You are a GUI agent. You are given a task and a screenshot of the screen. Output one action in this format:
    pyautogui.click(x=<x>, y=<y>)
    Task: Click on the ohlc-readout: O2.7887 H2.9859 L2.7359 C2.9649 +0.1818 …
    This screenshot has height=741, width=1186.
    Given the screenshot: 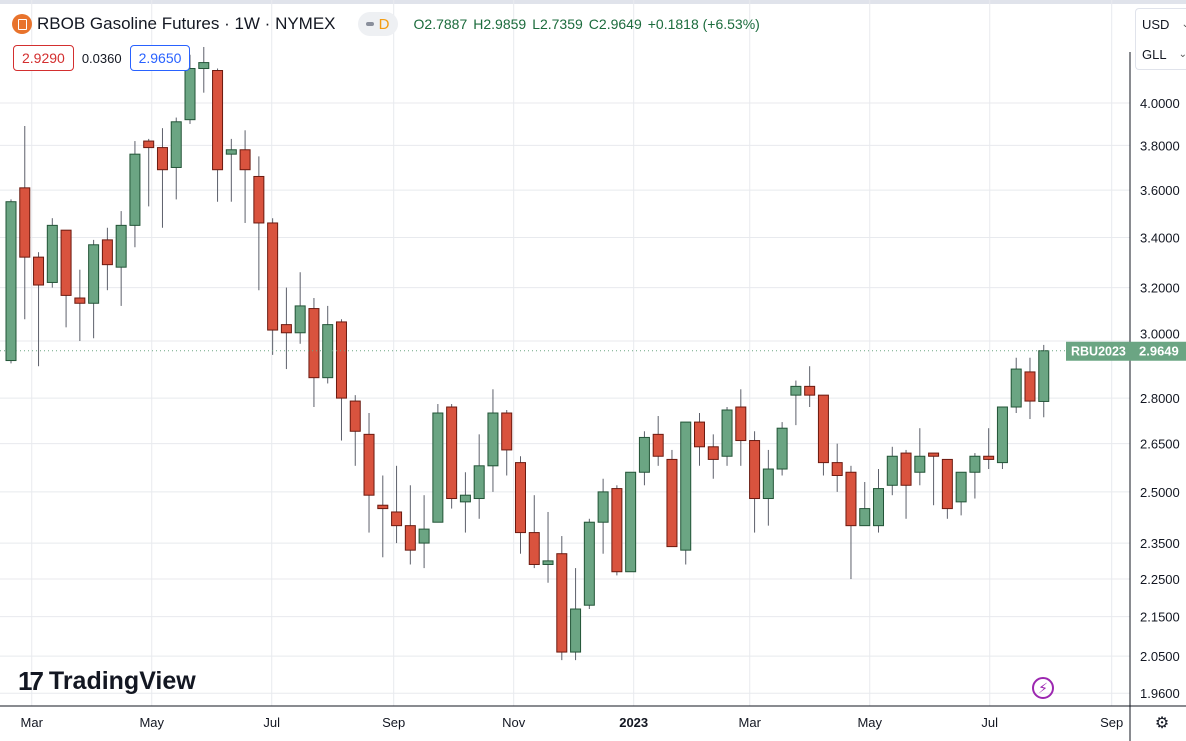 What is the action you would take?
    pyautogui.click(x=587, y=24)
    